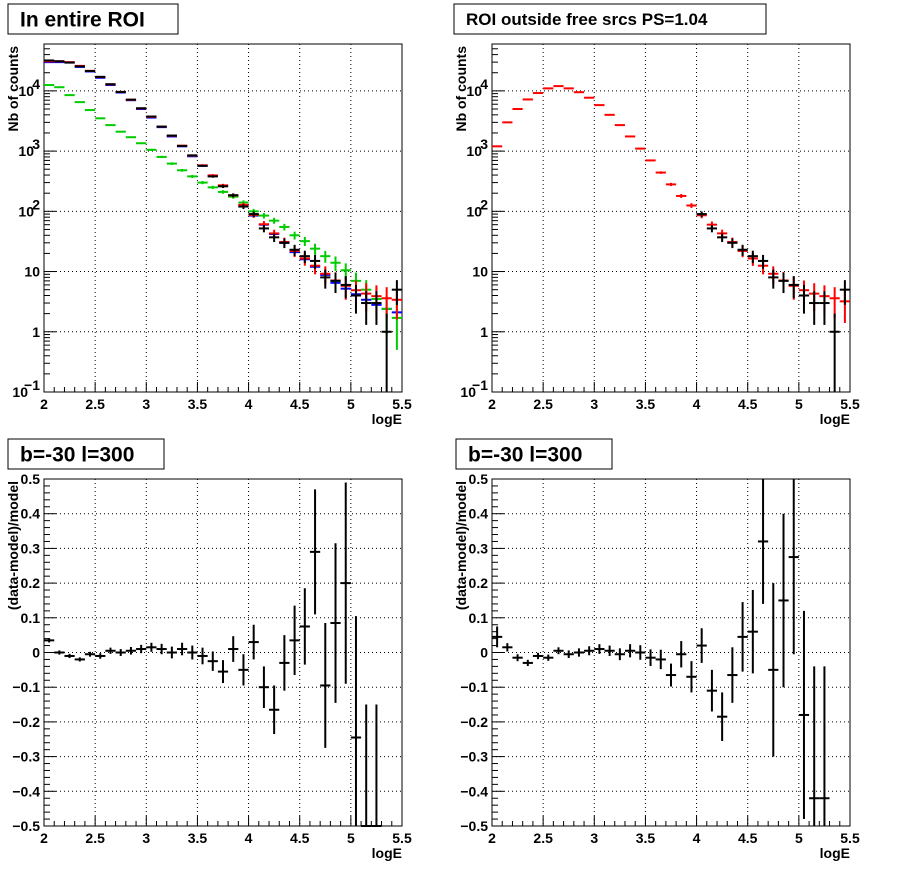 The image size is (898, 871). What do you see at coordinates (36, 84) in the screenshot?
I see `y-tick-exponent: 4` at bounding box center [36, 84].